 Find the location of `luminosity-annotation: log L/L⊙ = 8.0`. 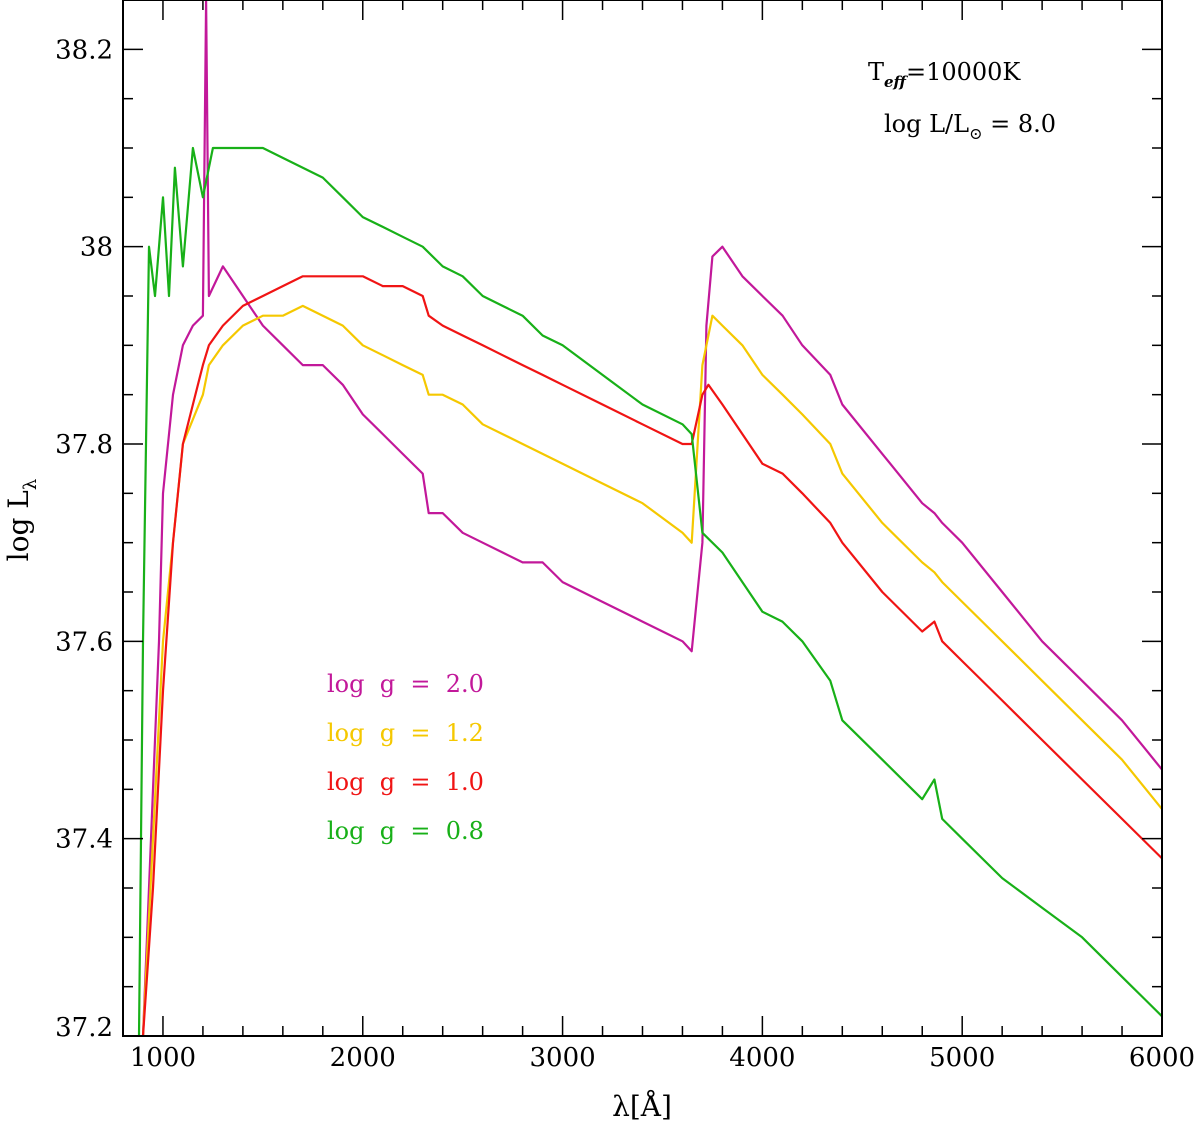

luminosity-annotation: log L/L⊙ = 8.0 is located at coordinates (970, 126).